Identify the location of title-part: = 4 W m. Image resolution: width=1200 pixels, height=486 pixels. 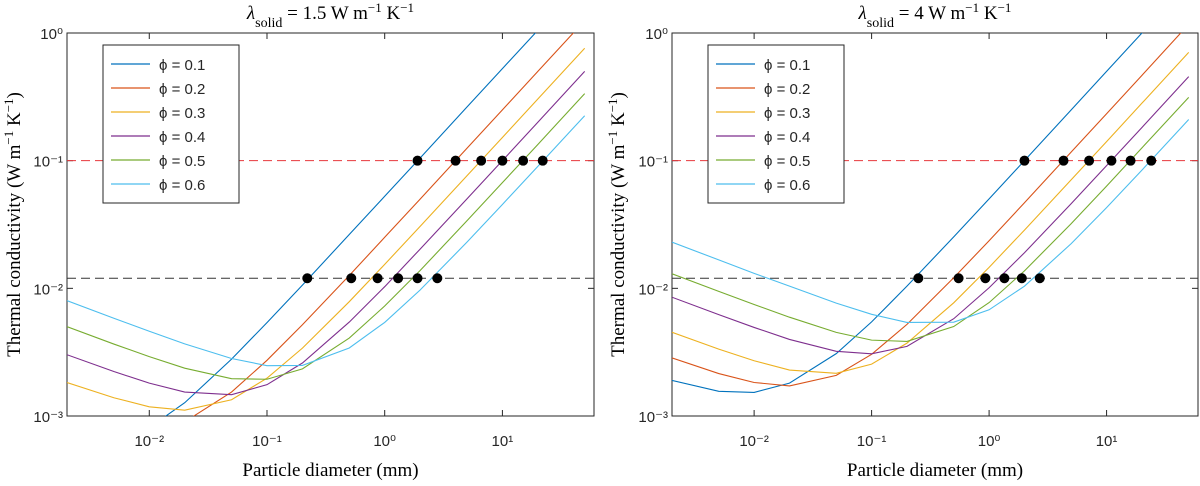
(929, 13).